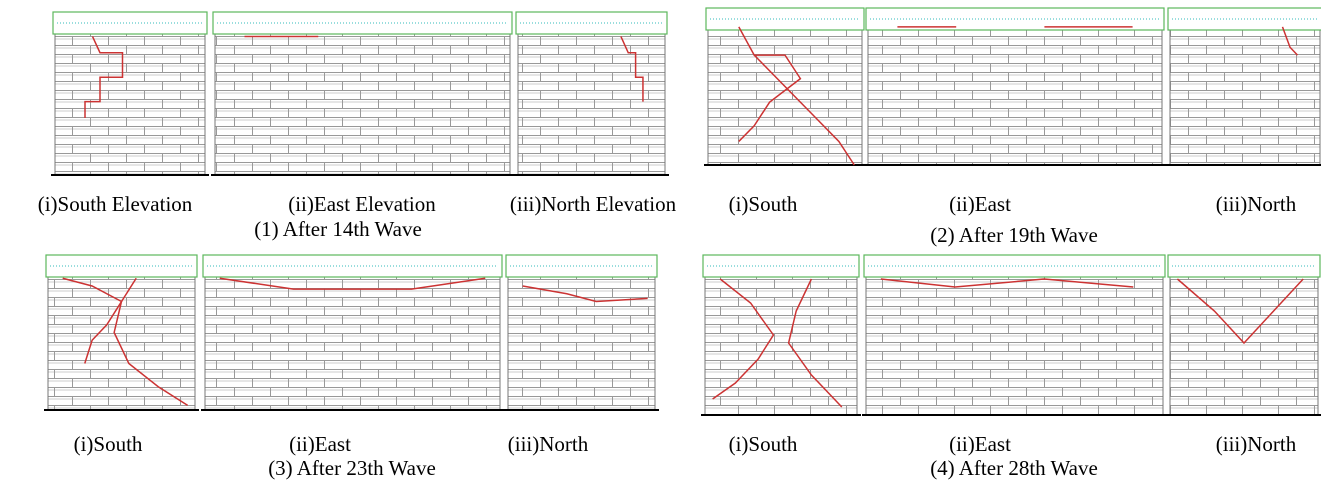  I want to click on panel-caption: (3) After 23th Wave, so click(352, 468).